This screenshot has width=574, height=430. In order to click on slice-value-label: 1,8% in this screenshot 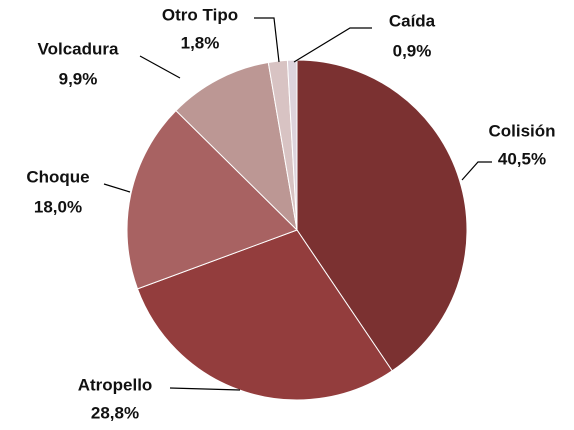, I will do `click(200, 42)`.